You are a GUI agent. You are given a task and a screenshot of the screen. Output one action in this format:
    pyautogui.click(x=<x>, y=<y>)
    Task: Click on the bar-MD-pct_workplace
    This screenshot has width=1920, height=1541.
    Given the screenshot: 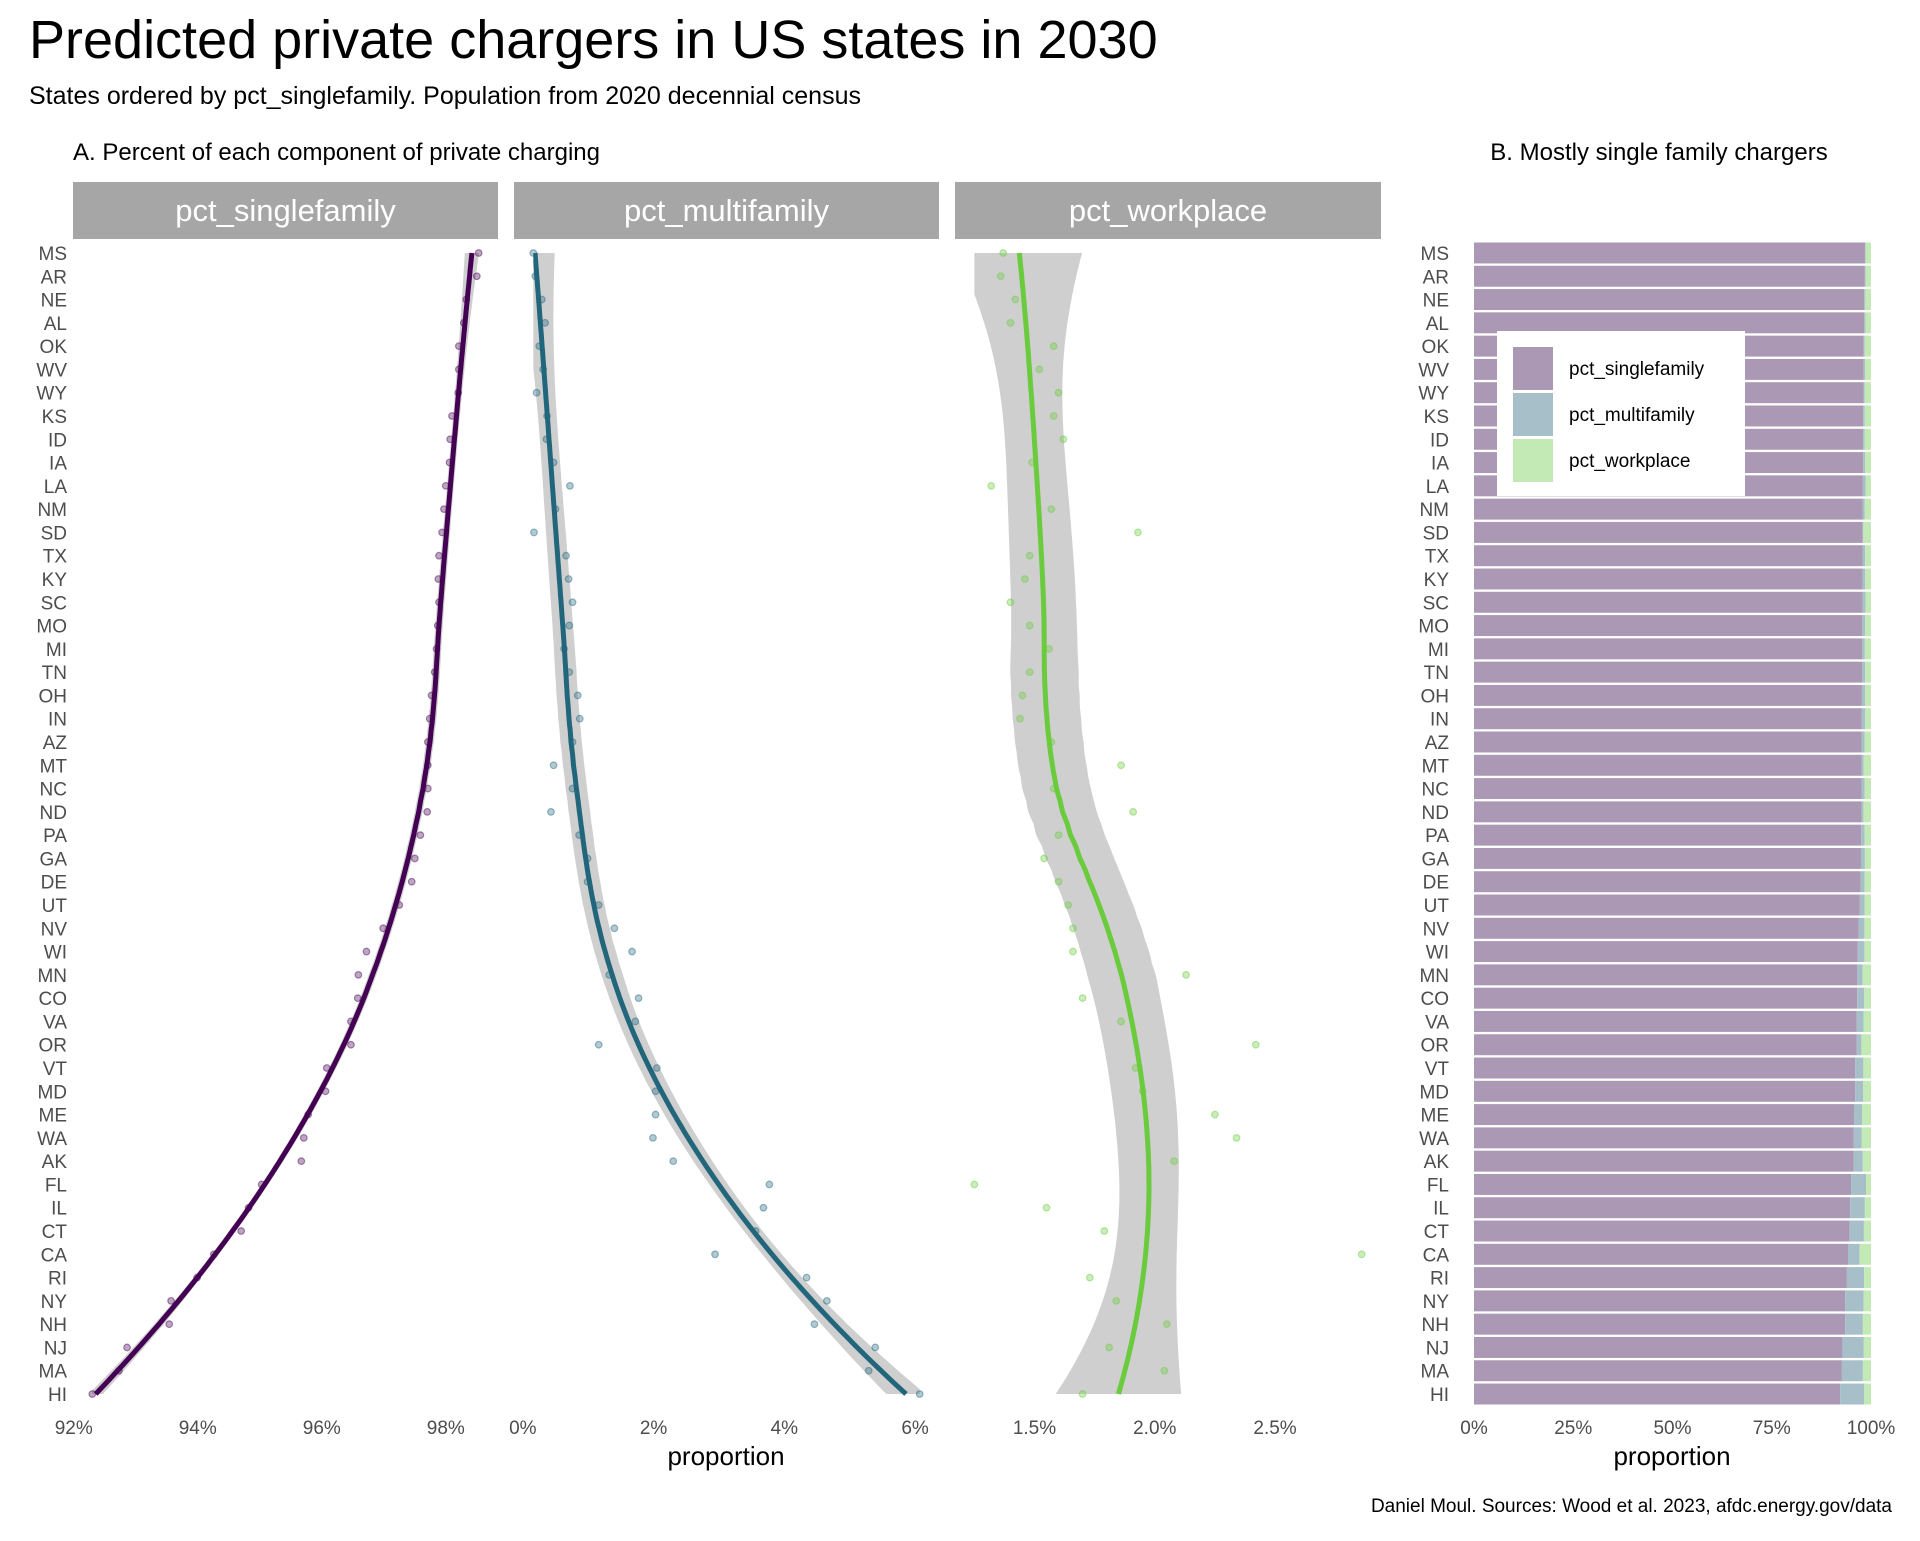 What is the action you would take?
    pyautogui.click(x=1867, y=1091)
    